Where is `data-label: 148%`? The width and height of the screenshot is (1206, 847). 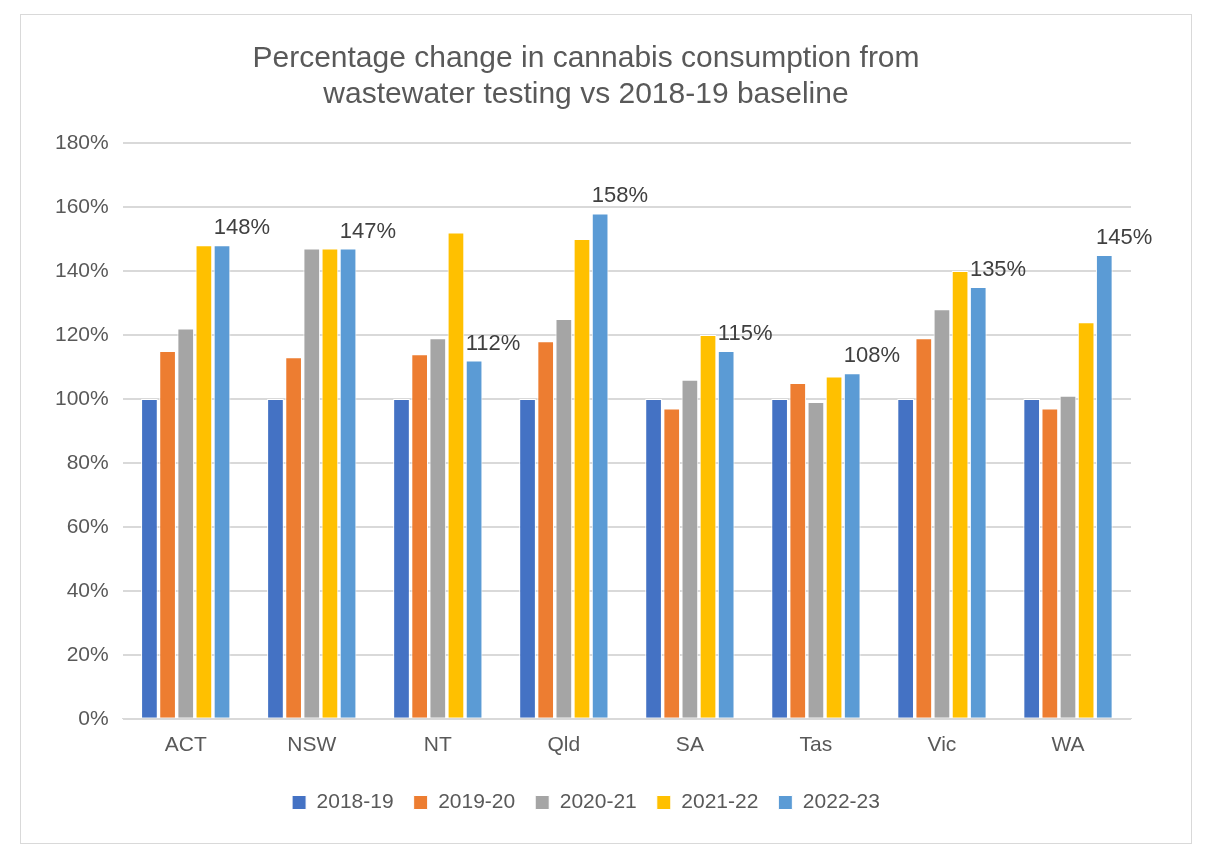
data-label: 148% is located at coordinates (241, 227).